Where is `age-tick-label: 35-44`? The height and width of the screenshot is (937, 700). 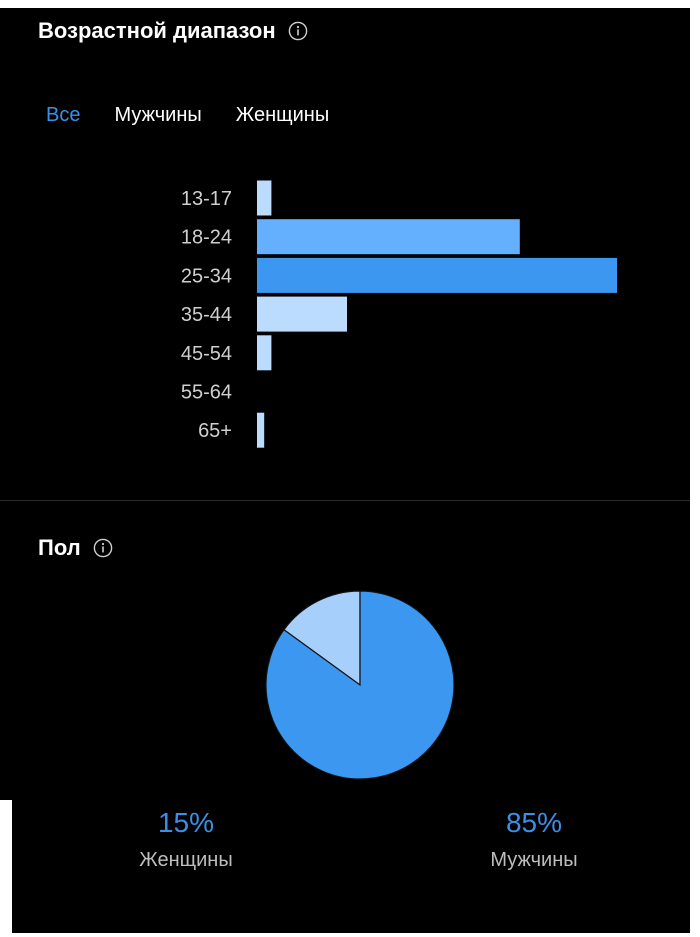 age-tick-label: 35-44 is located at coordinates (206, 315).